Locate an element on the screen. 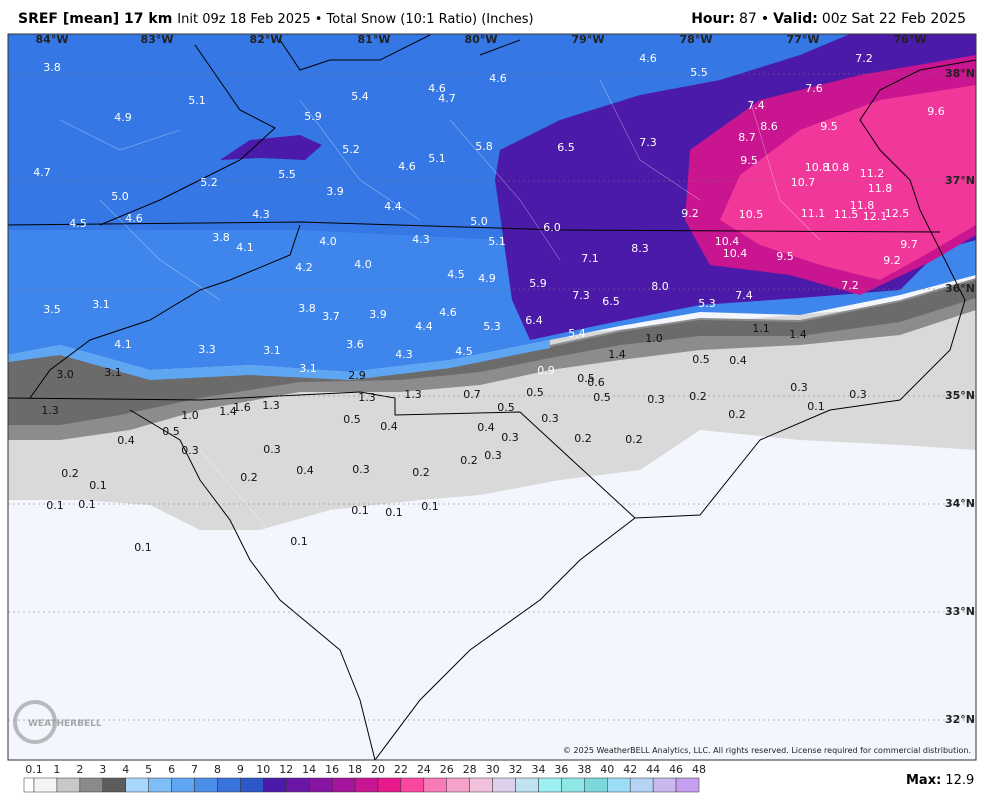  snow-total-label: 12.5 is located at coordinates (897, 213).